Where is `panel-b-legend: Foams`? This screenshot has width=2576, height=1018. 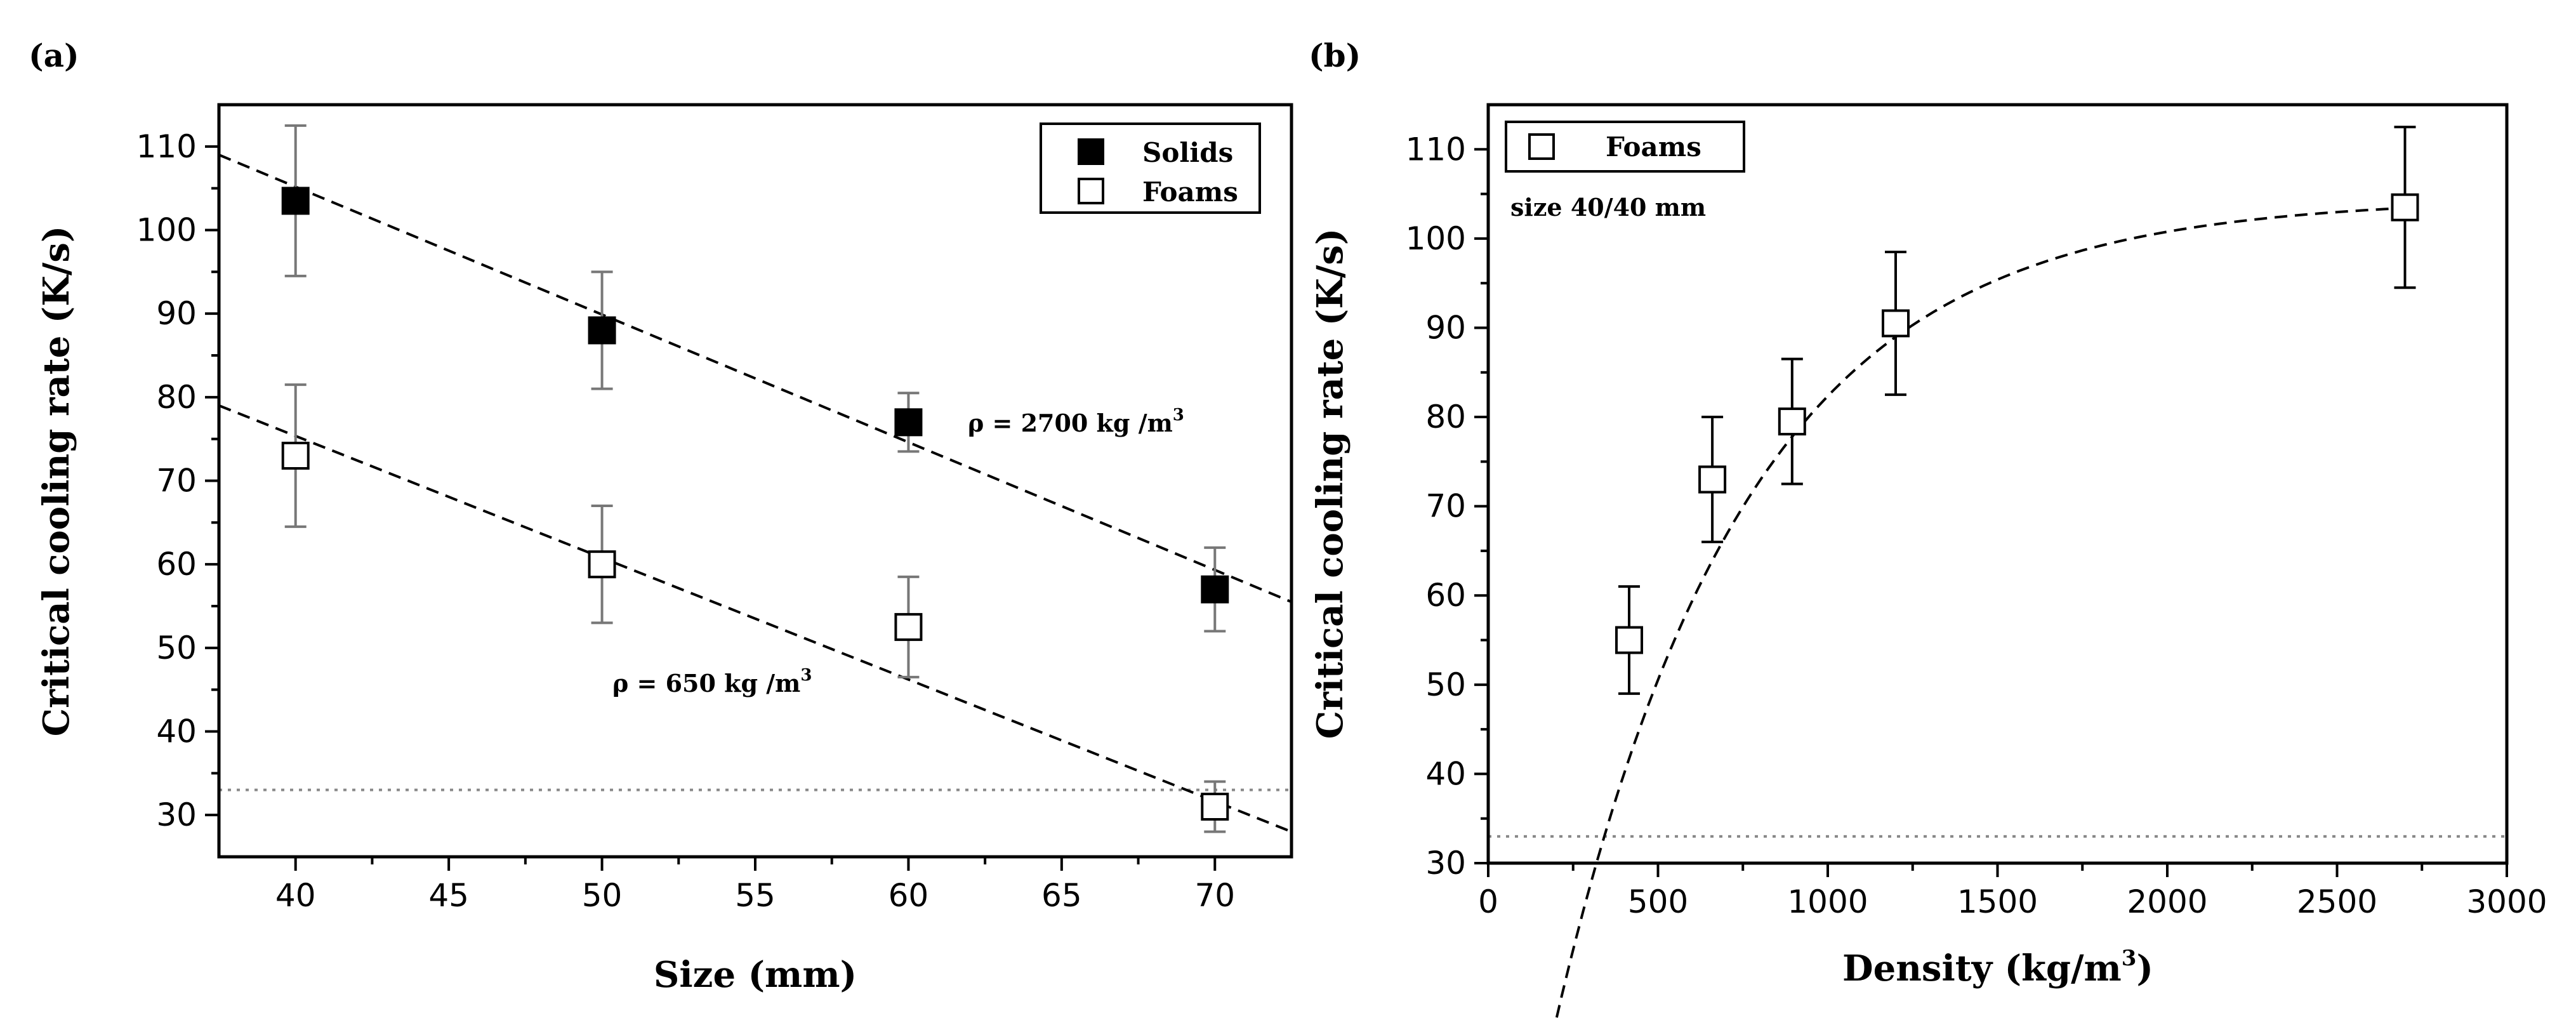
panel-b-legend: Foams is located at coordinates (1625, 147).